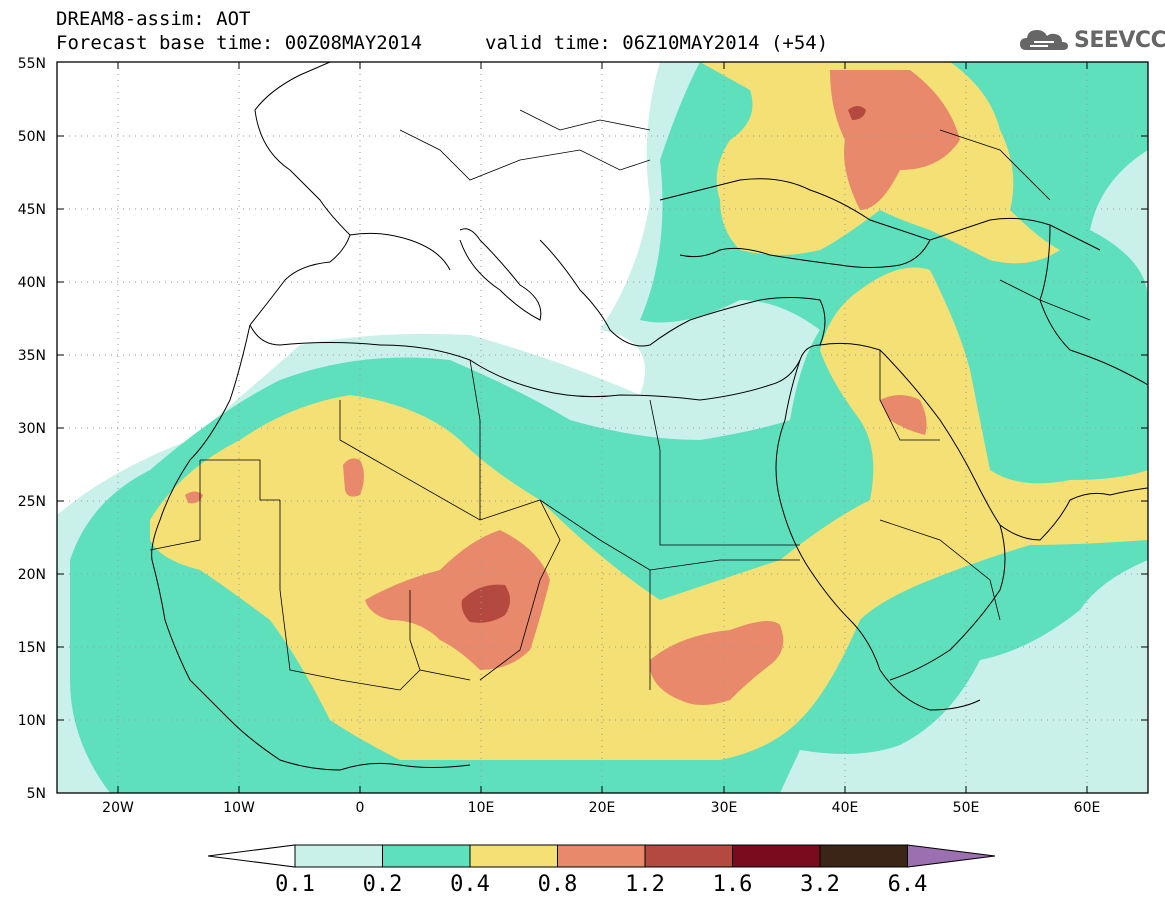  What do you see at coordinates (32, 210) in the screenshot?
I see `lat-label: 45N` at bounding box center [32, 210].